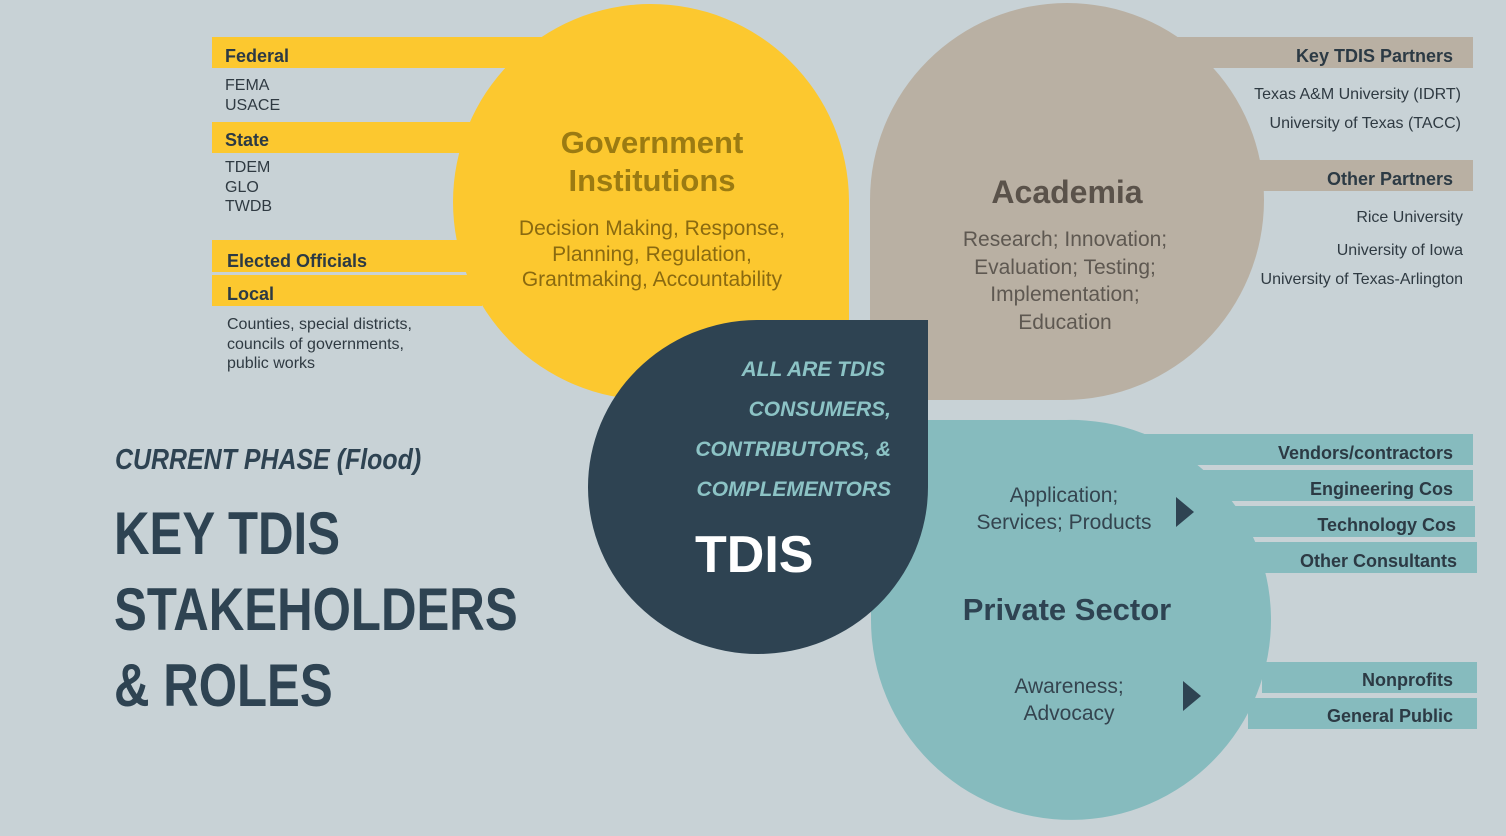 This screenshot has width=1506, height=836. I want to click on private-sector-item: Other Consultants, so click(1378, 561).